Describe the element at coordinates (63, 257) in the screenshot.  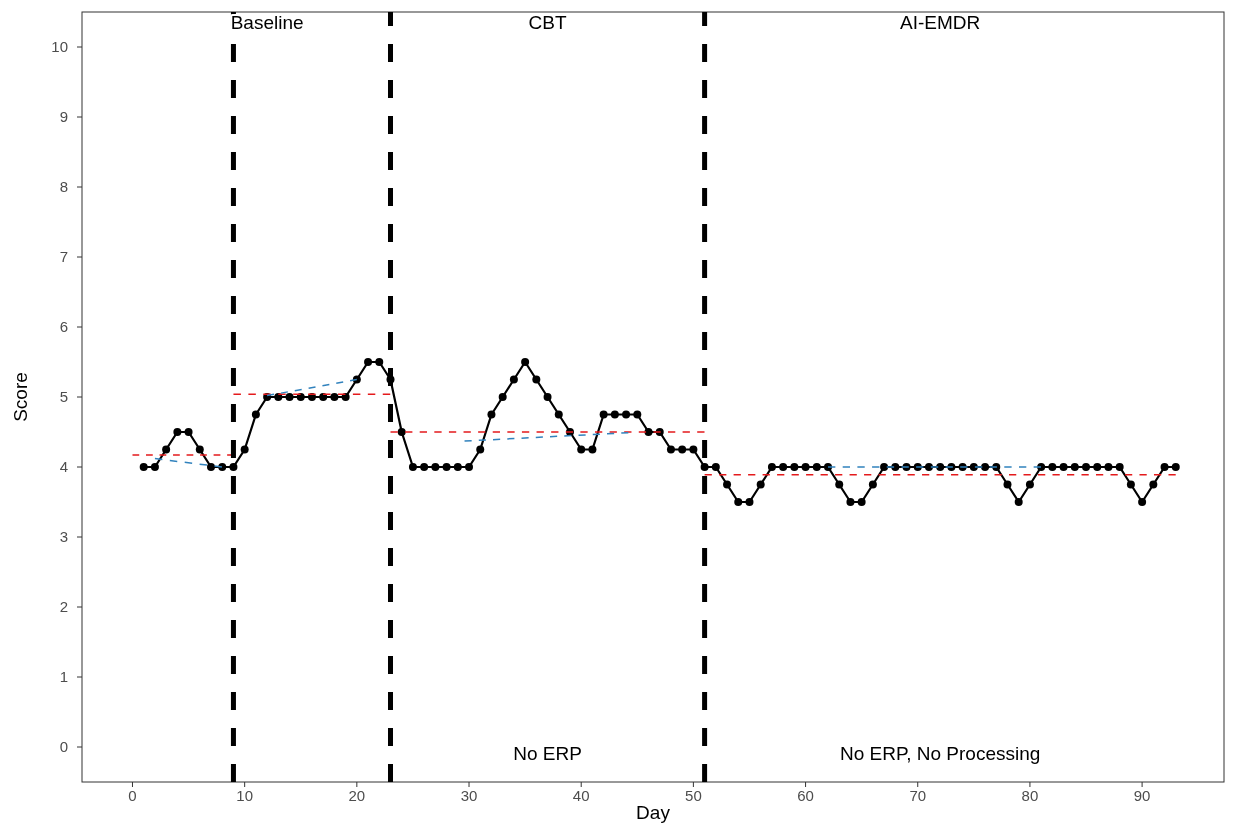
I see `y-tick-label: 7` at that location.